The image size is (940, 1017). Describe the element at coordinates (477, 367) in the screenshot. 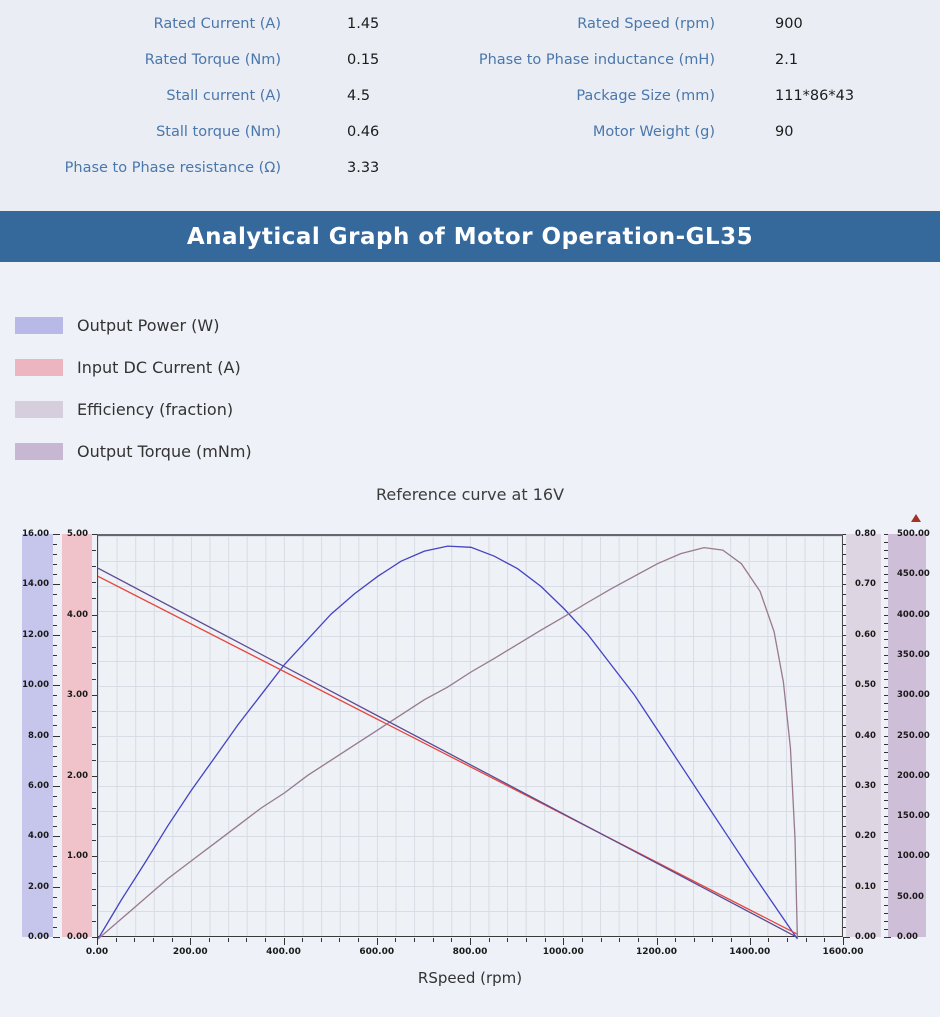

I see `legend-item-input-dc-current: Input DC Current (A)` at that location.